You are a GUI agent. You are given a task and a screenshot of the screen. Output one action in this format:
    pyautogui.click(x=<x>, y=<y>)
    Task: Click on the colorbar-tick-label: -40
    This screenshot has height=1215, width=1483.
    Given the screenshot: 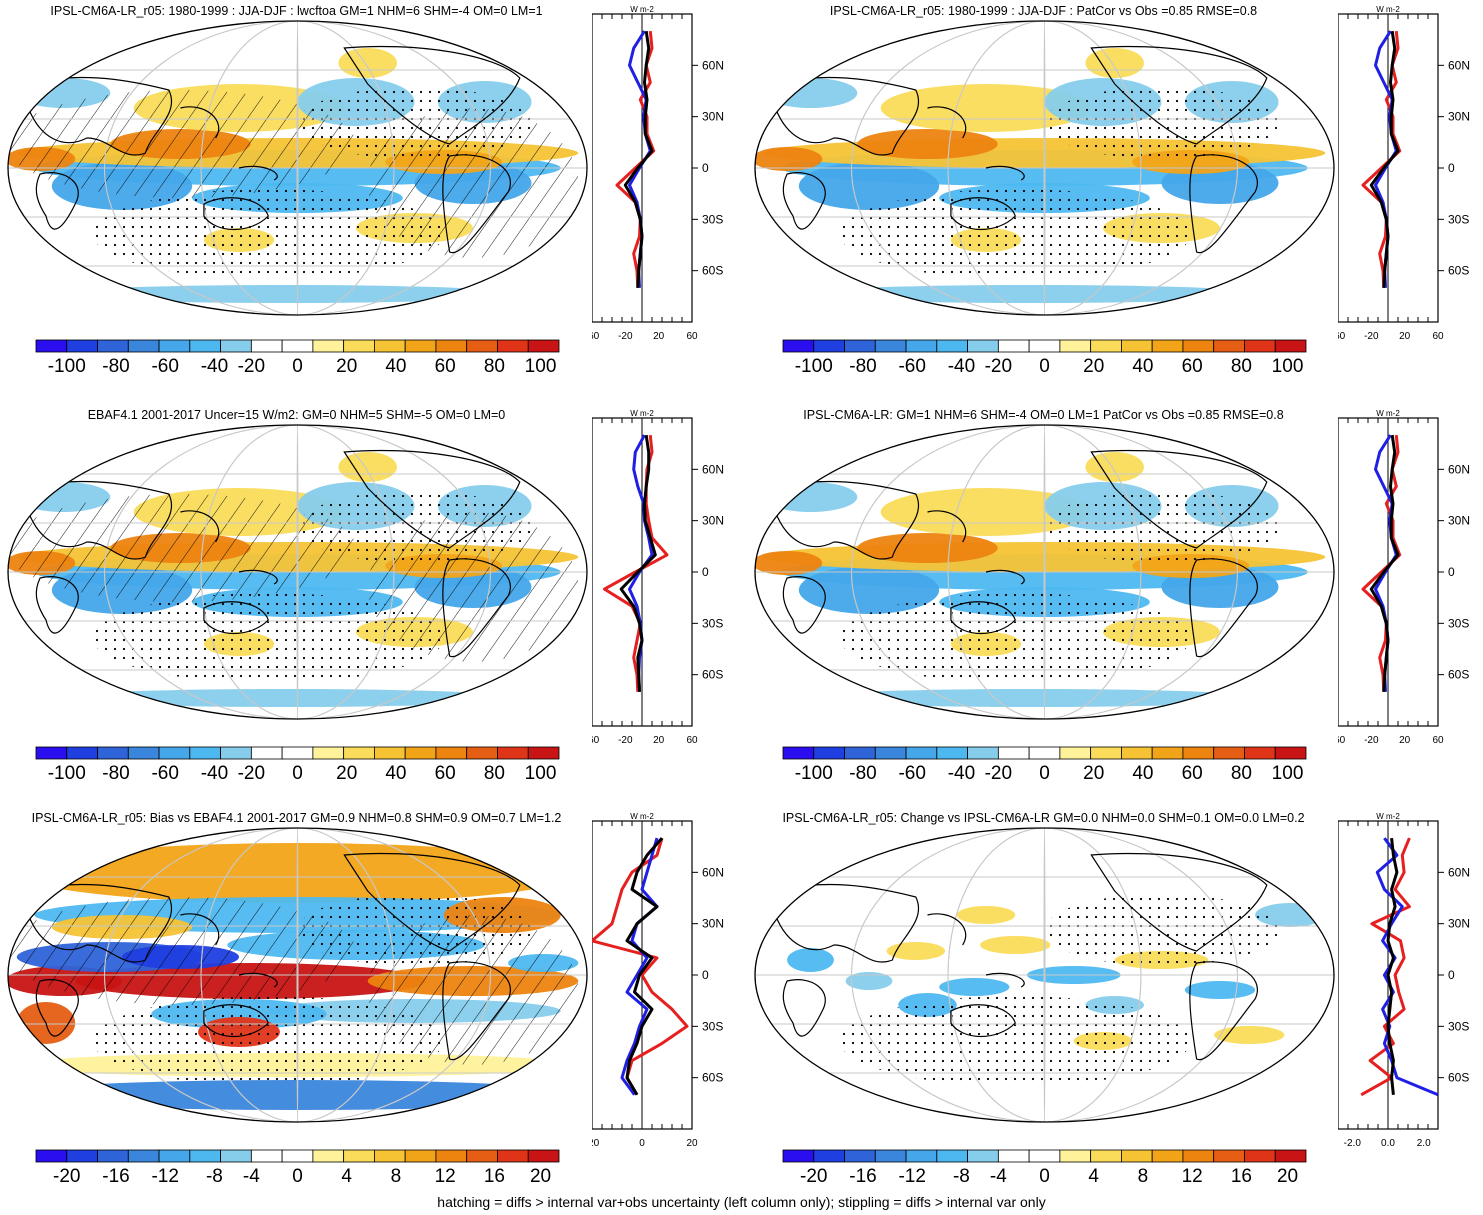 What is the action you would take?
    pyautogui.click(x=214, y=773)
    